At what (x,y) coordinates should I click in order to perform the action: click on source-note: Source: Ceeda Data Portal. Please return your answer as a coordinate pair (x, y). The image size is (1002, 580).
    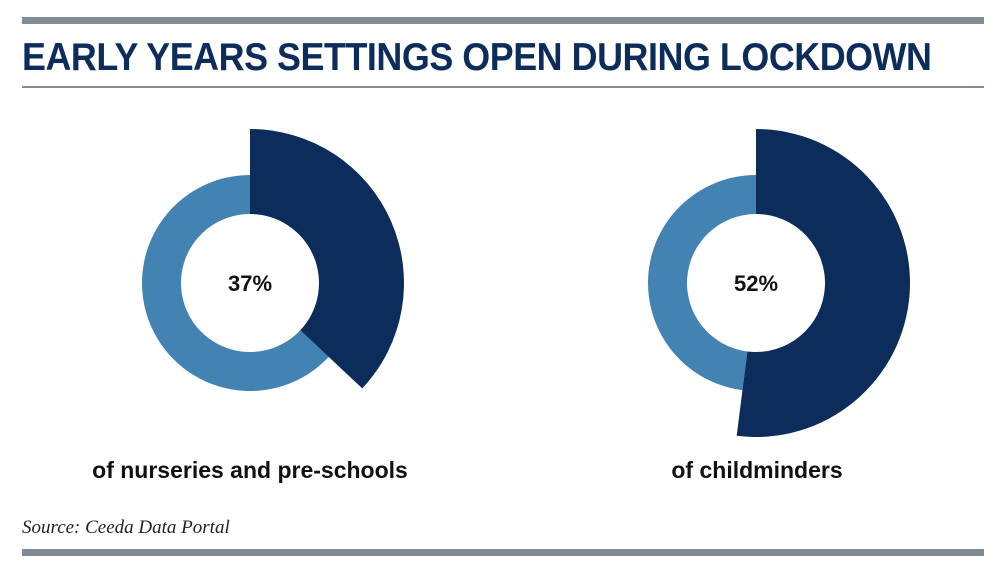
    Looking at the image, I should click on (126, 527).